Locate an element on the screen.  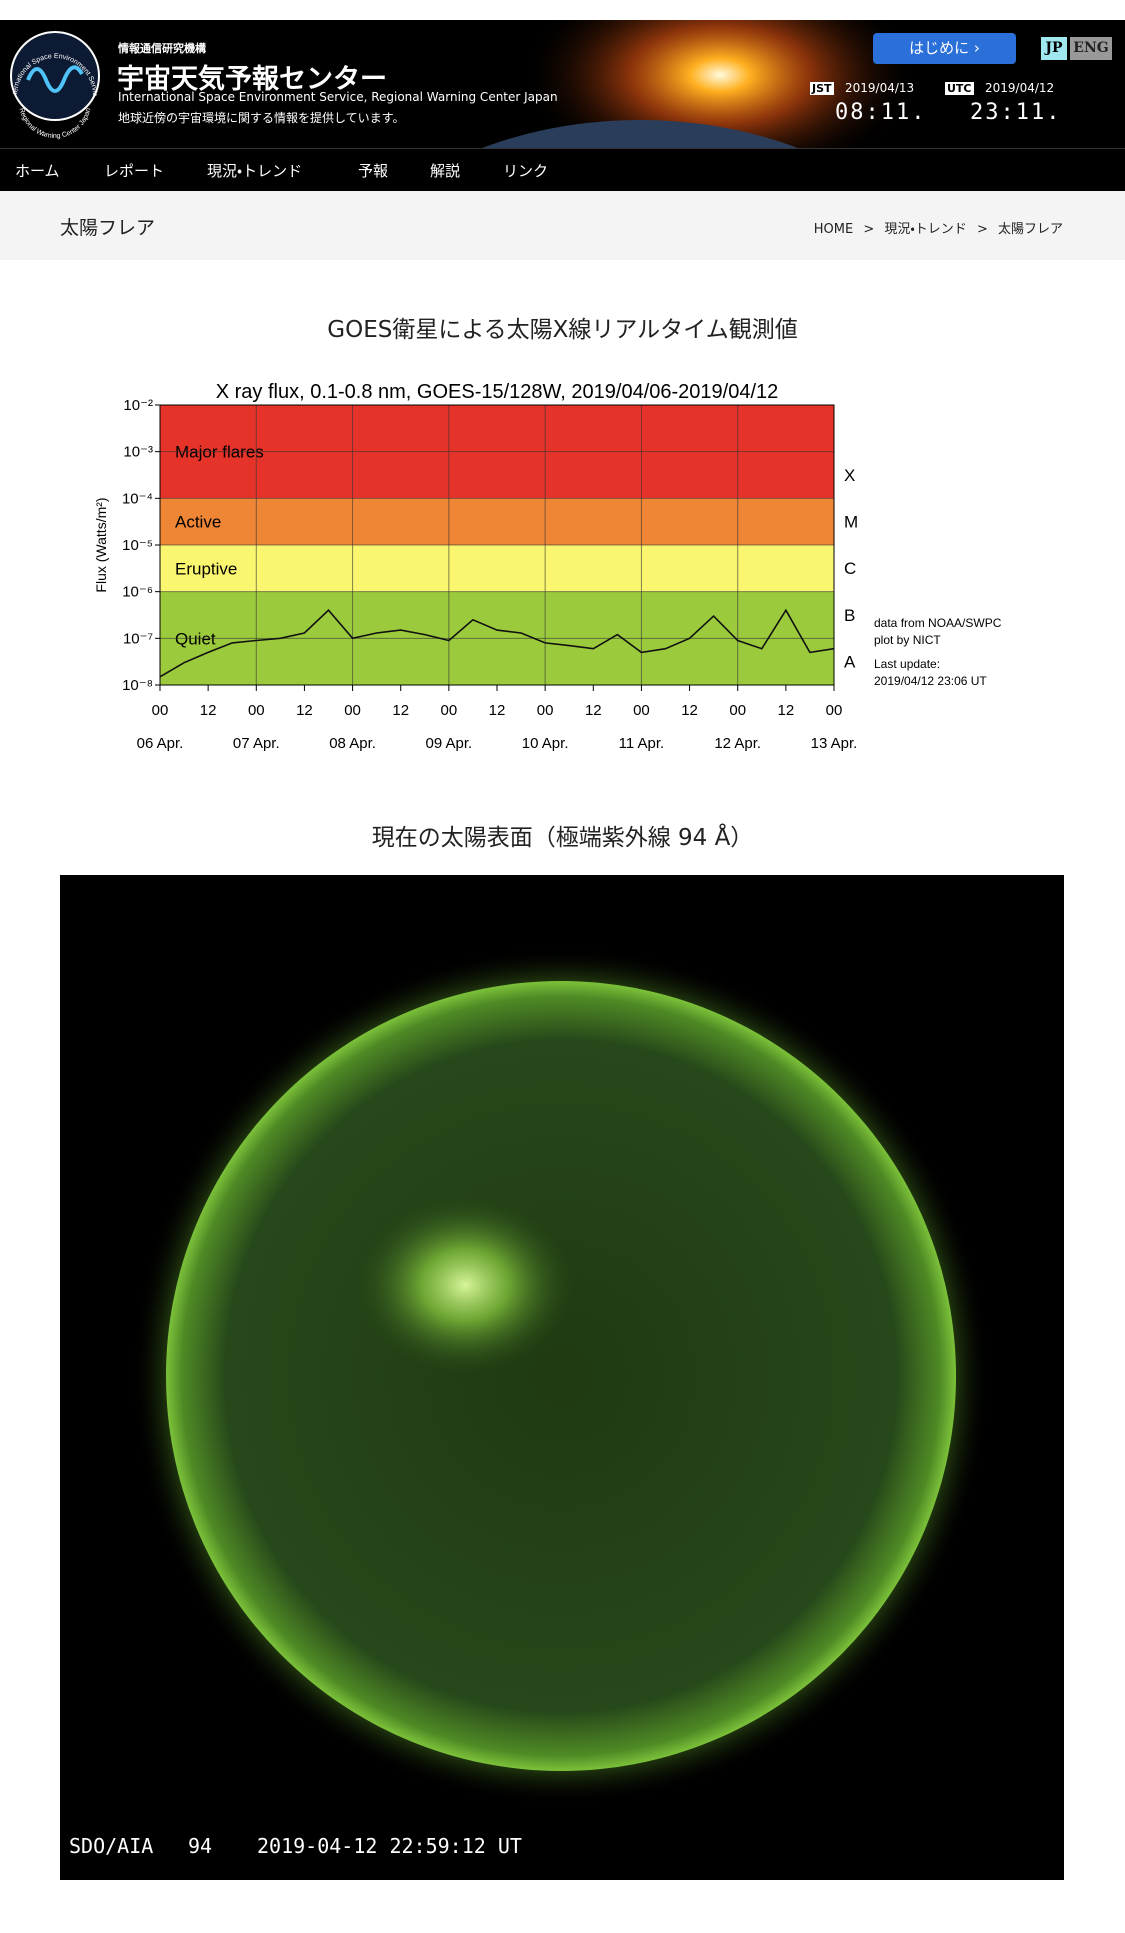
intro-button-label: はじめに is located at coordinates (939, 48).